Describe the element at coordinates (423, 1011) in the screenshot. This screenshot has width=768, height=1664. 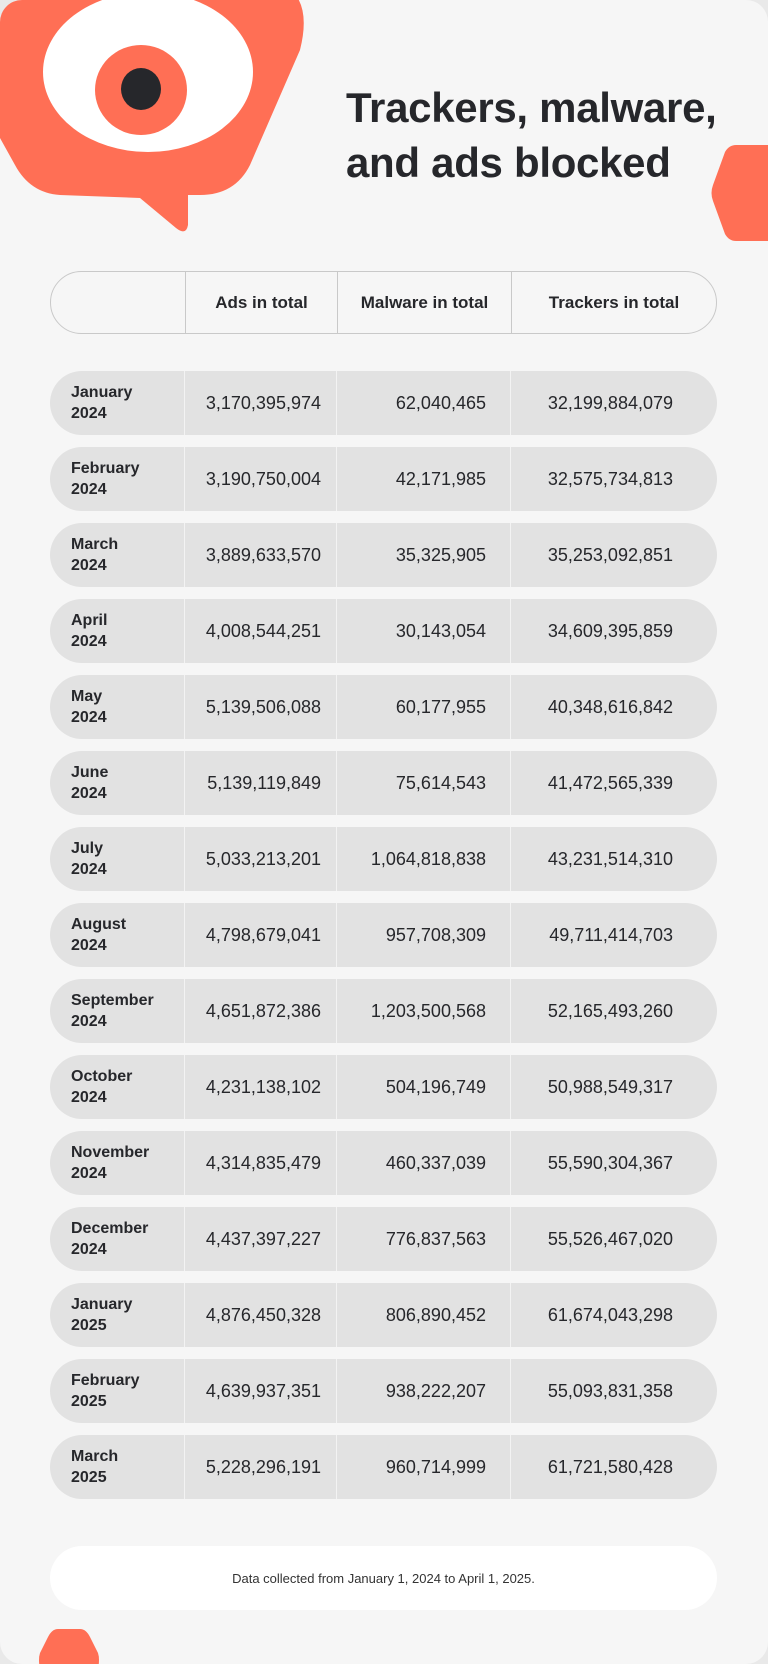
I see `malware-cell: 1,203,500,568` at that location.